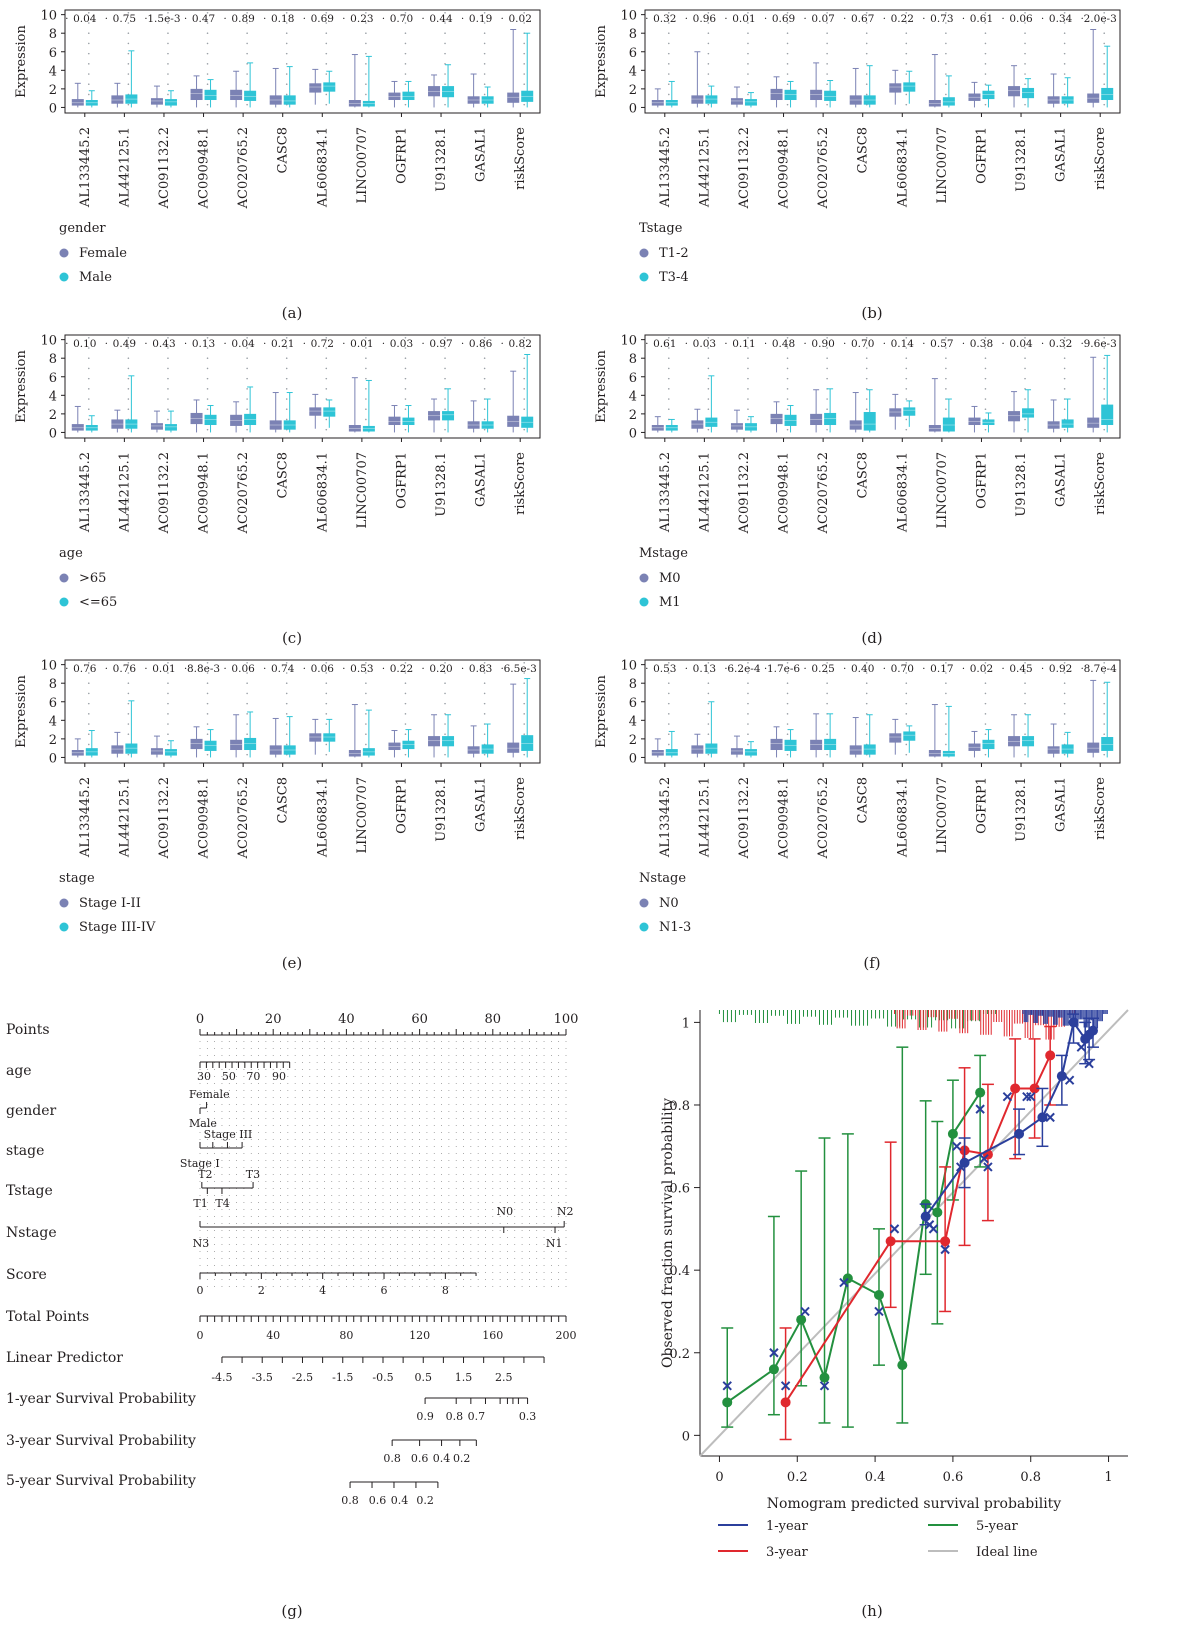 This screenshot has width=1183, height=1627. Describe the element at coordinates (902, 817) in the screenshot. I see `x-category-label: AL606834.1` at that location.